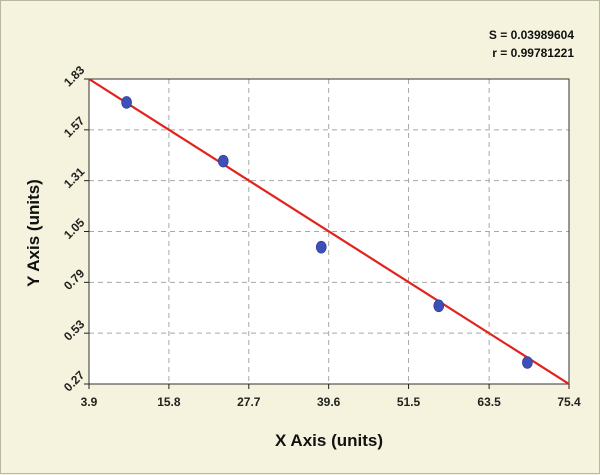 The height and width of the screenshot is (475, 600). What do you see at coordinates (409, 402) in the screenshot?
I see `x-tick-label: 51.5` at bounding box center [409, 402].